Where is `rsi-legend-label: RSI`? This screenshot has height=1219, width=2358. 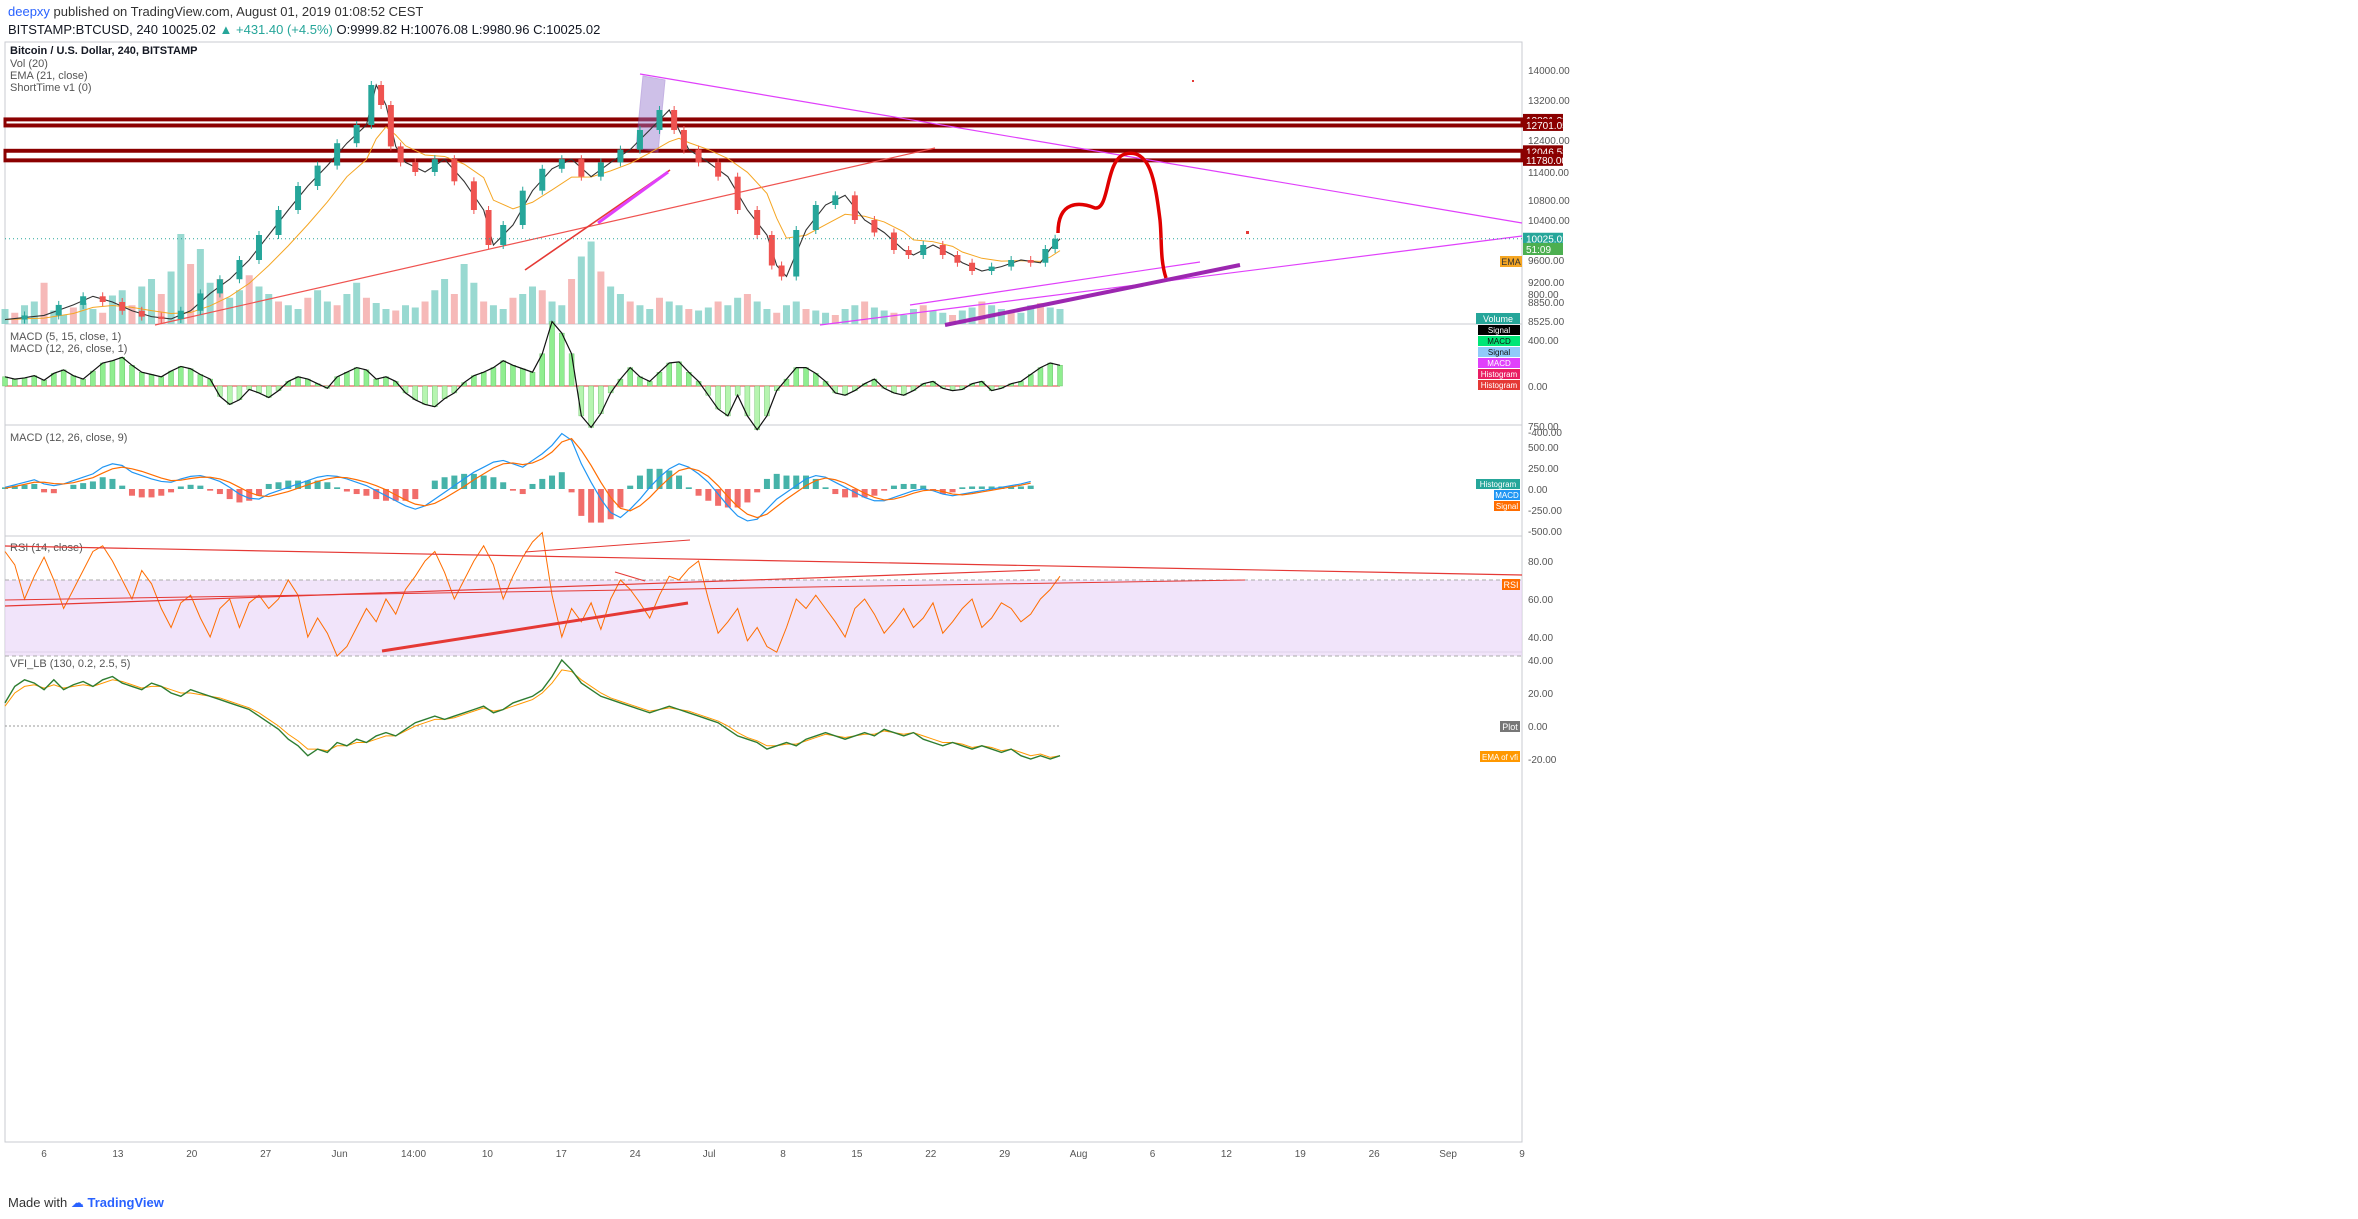
rsi-legend-label: RSI is located at coordinates (1510, 585).